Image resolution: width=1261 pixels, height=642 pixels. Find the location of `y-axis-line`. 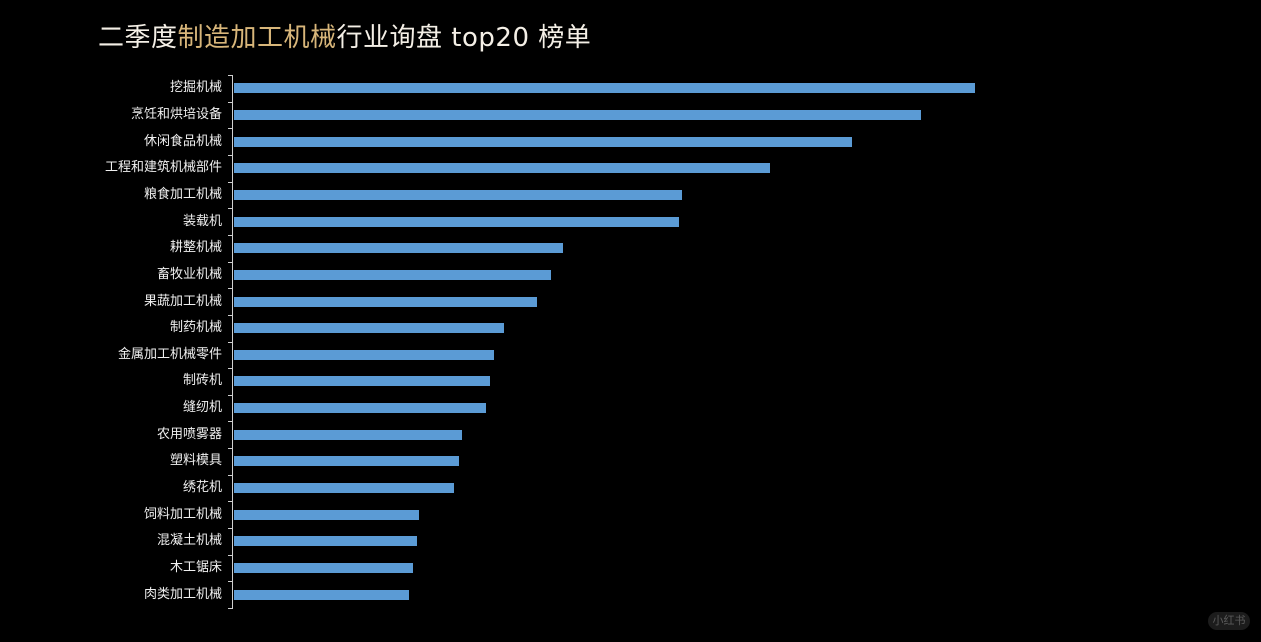

y-axis-line is located at coordinates (232, 341).